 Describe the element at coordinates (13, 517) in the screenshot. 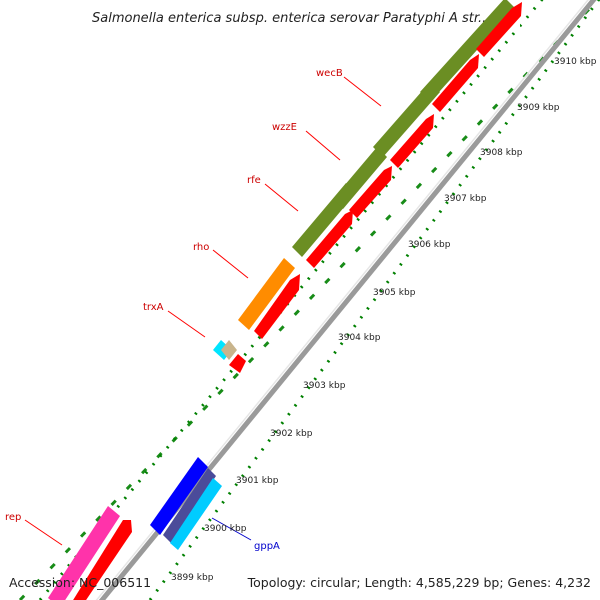

I see `gene-label-rep: rep` at that location.